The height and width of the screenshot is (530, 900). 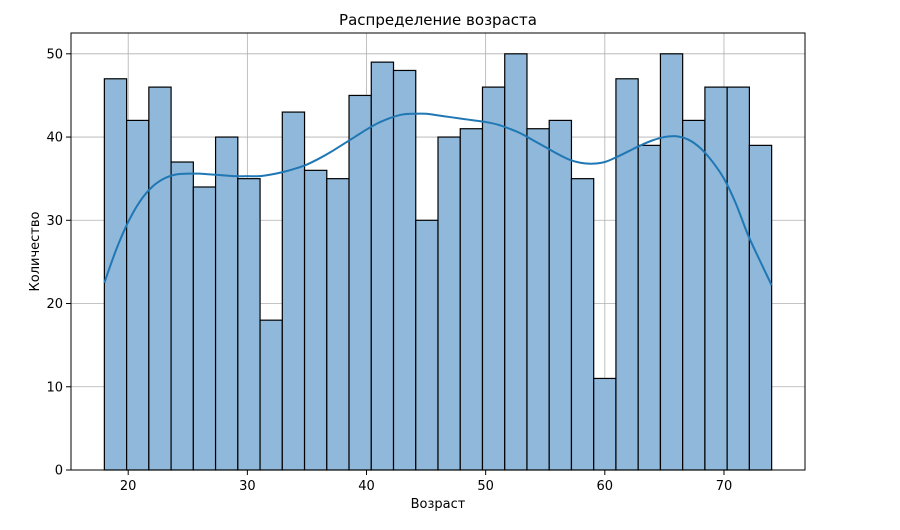 What do you see at coordinates (605, 486) in the screenshot?
I see `x-tick-label: 60` at bounding box center [605, 486].